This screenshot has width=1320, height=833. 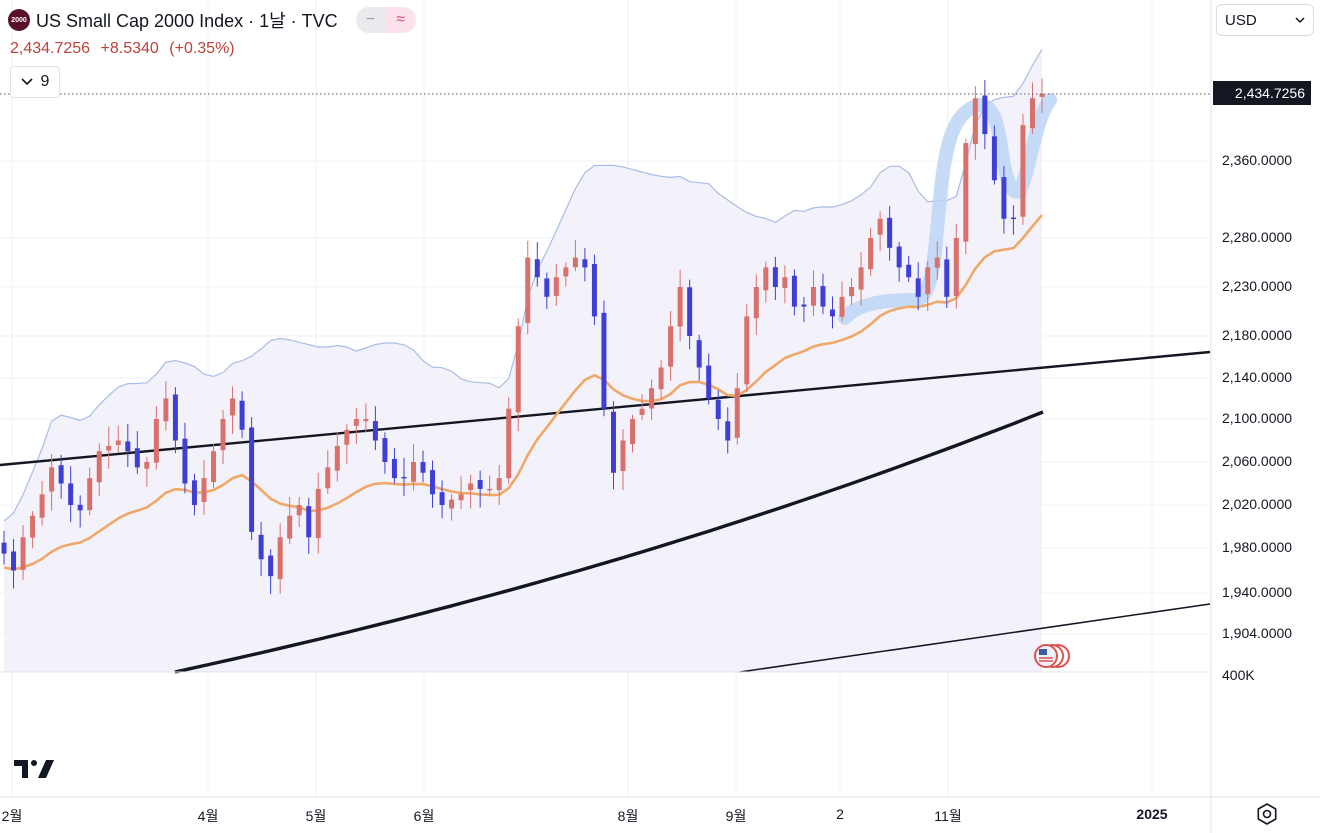 I want to click on wave-icon: ≈, so click(x=400, y=20).